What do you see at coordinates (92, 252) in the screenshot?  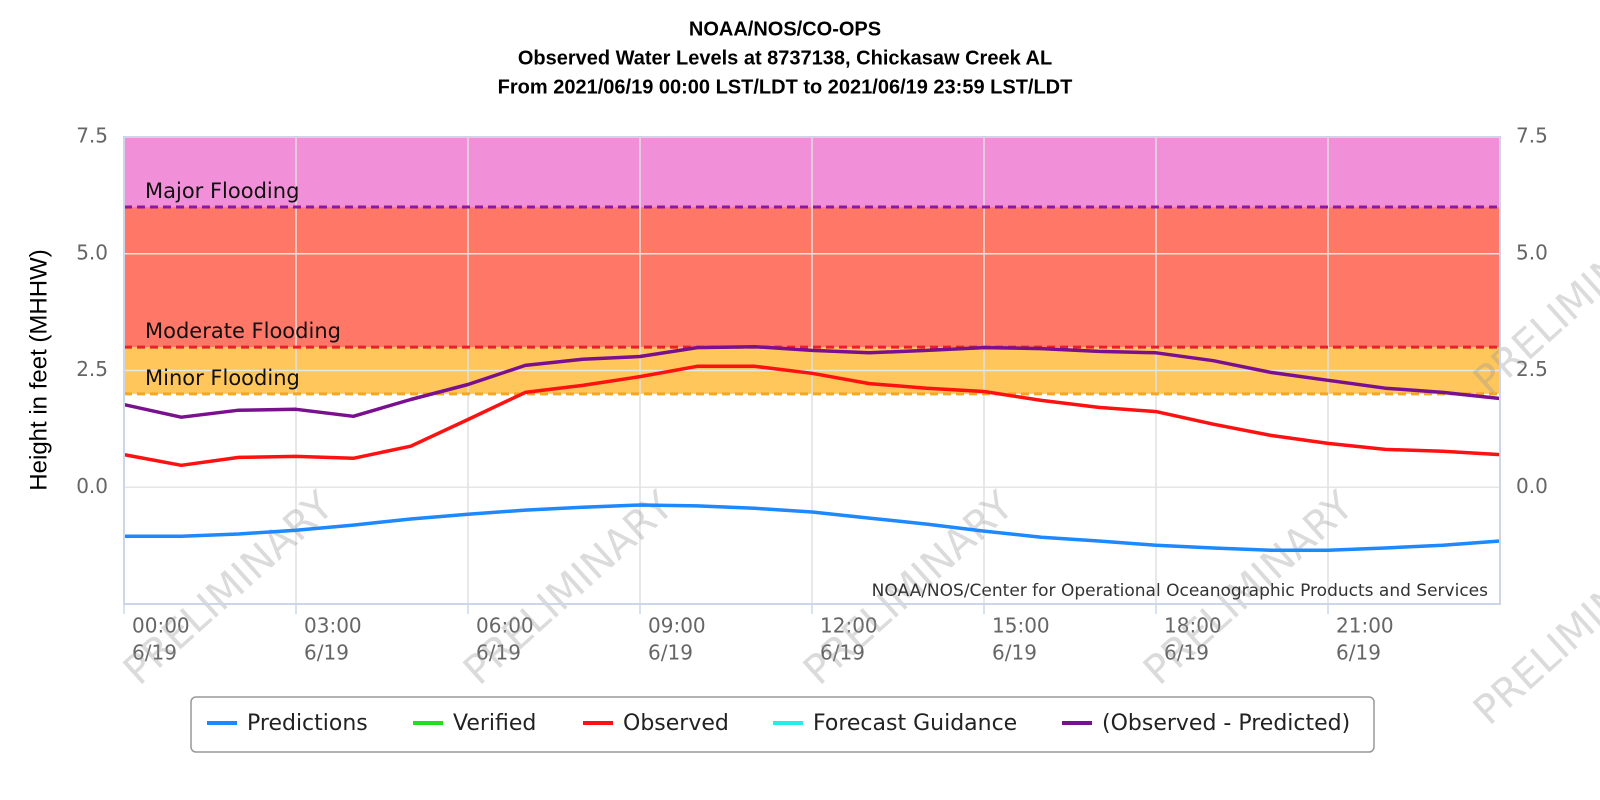 I see `y-tick-label: 5.0` at bounding box center [92, 252].